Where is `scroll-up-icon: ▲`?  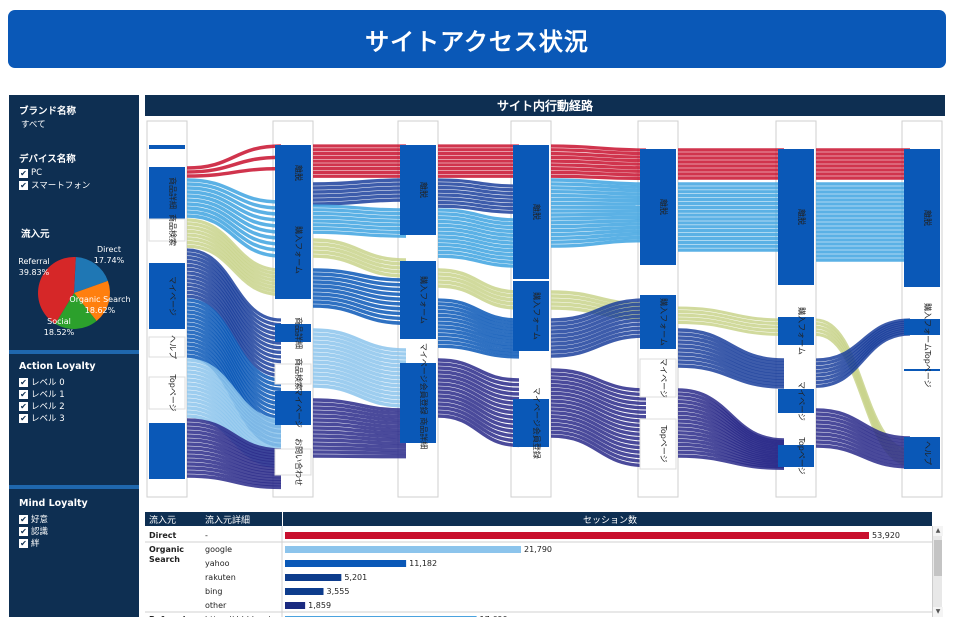 scroll-up-icon: ▲ is located at coordinates (938, 531).